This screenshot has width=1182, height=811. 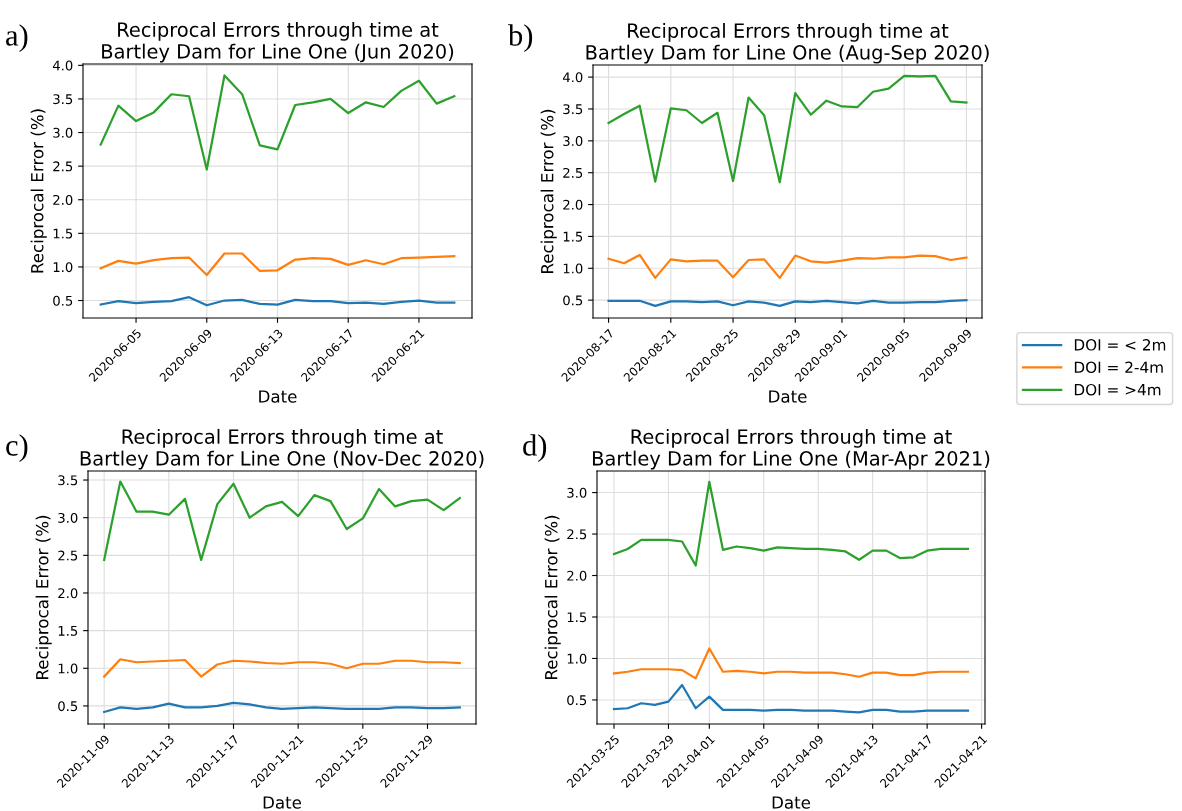 I want to click on legend-label: DOI = < 2m, so click(x=1120, y=345).